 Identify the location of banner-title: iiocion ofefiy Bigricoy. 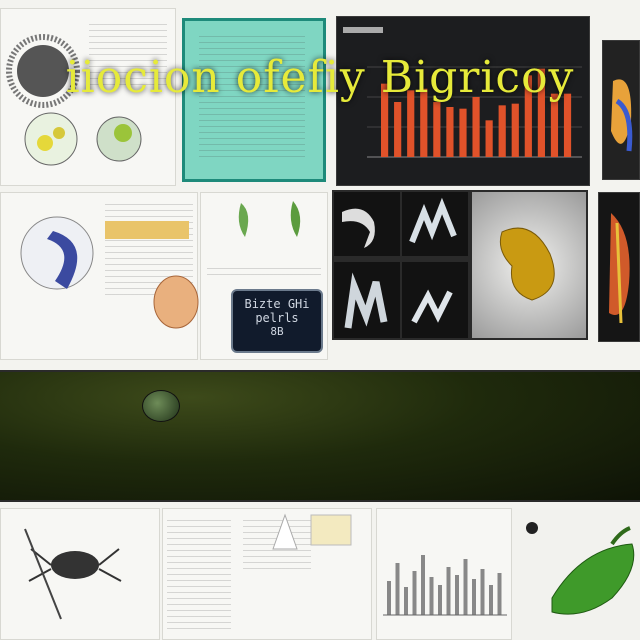
(320, 77).